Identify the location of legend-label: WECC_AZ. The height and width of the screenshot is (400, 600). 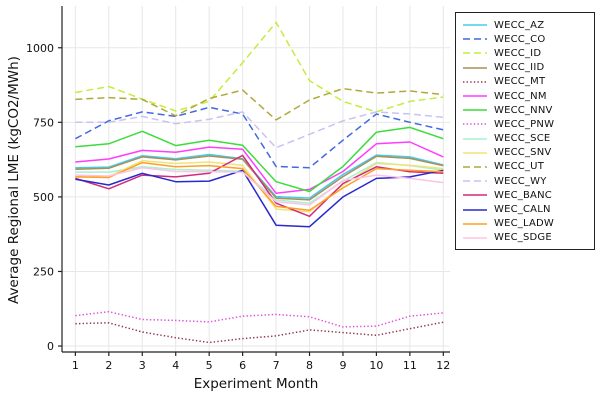
(519, 25).